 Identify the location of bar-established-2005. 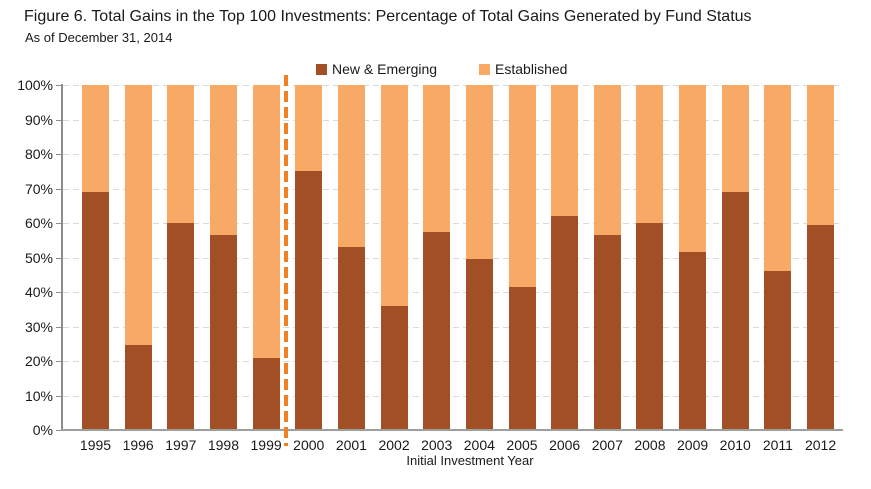
(522, 186).